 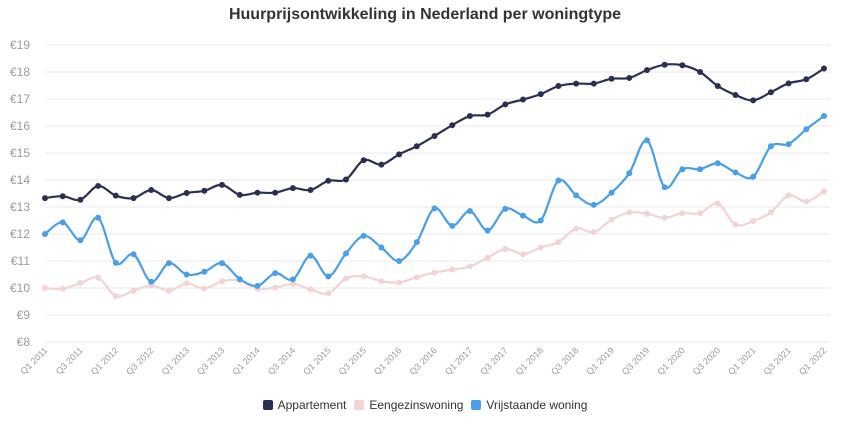 What do you see at coordinates (408, 405) in the screenshot?
I see `legend-item: Eengezinswoning` at bounding box center [408, 405].